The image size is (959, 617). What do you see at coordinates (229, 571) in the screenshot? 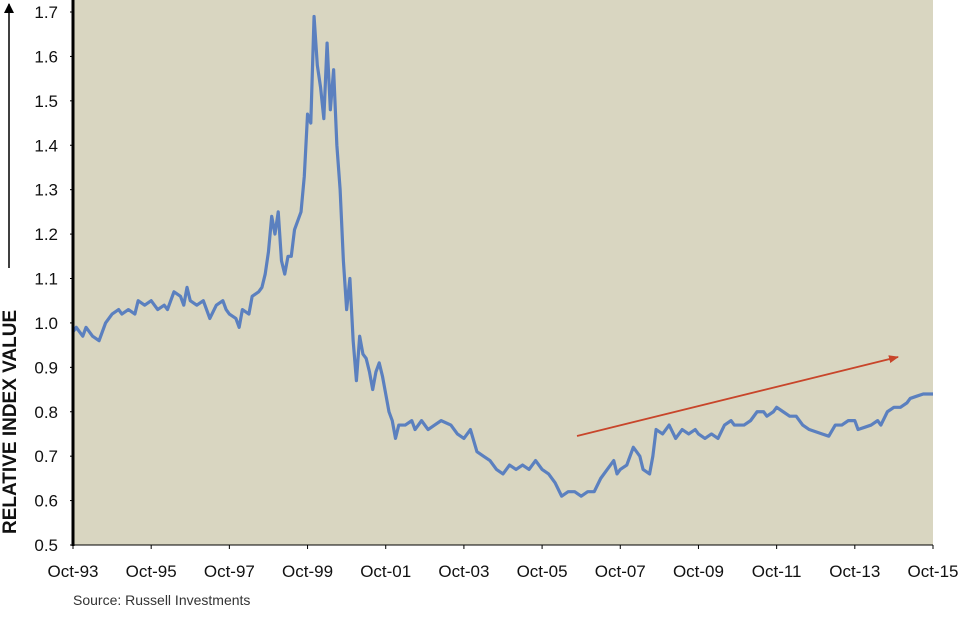
I see `x-tick-label: Oct-97` at bounding box center [229, 571].